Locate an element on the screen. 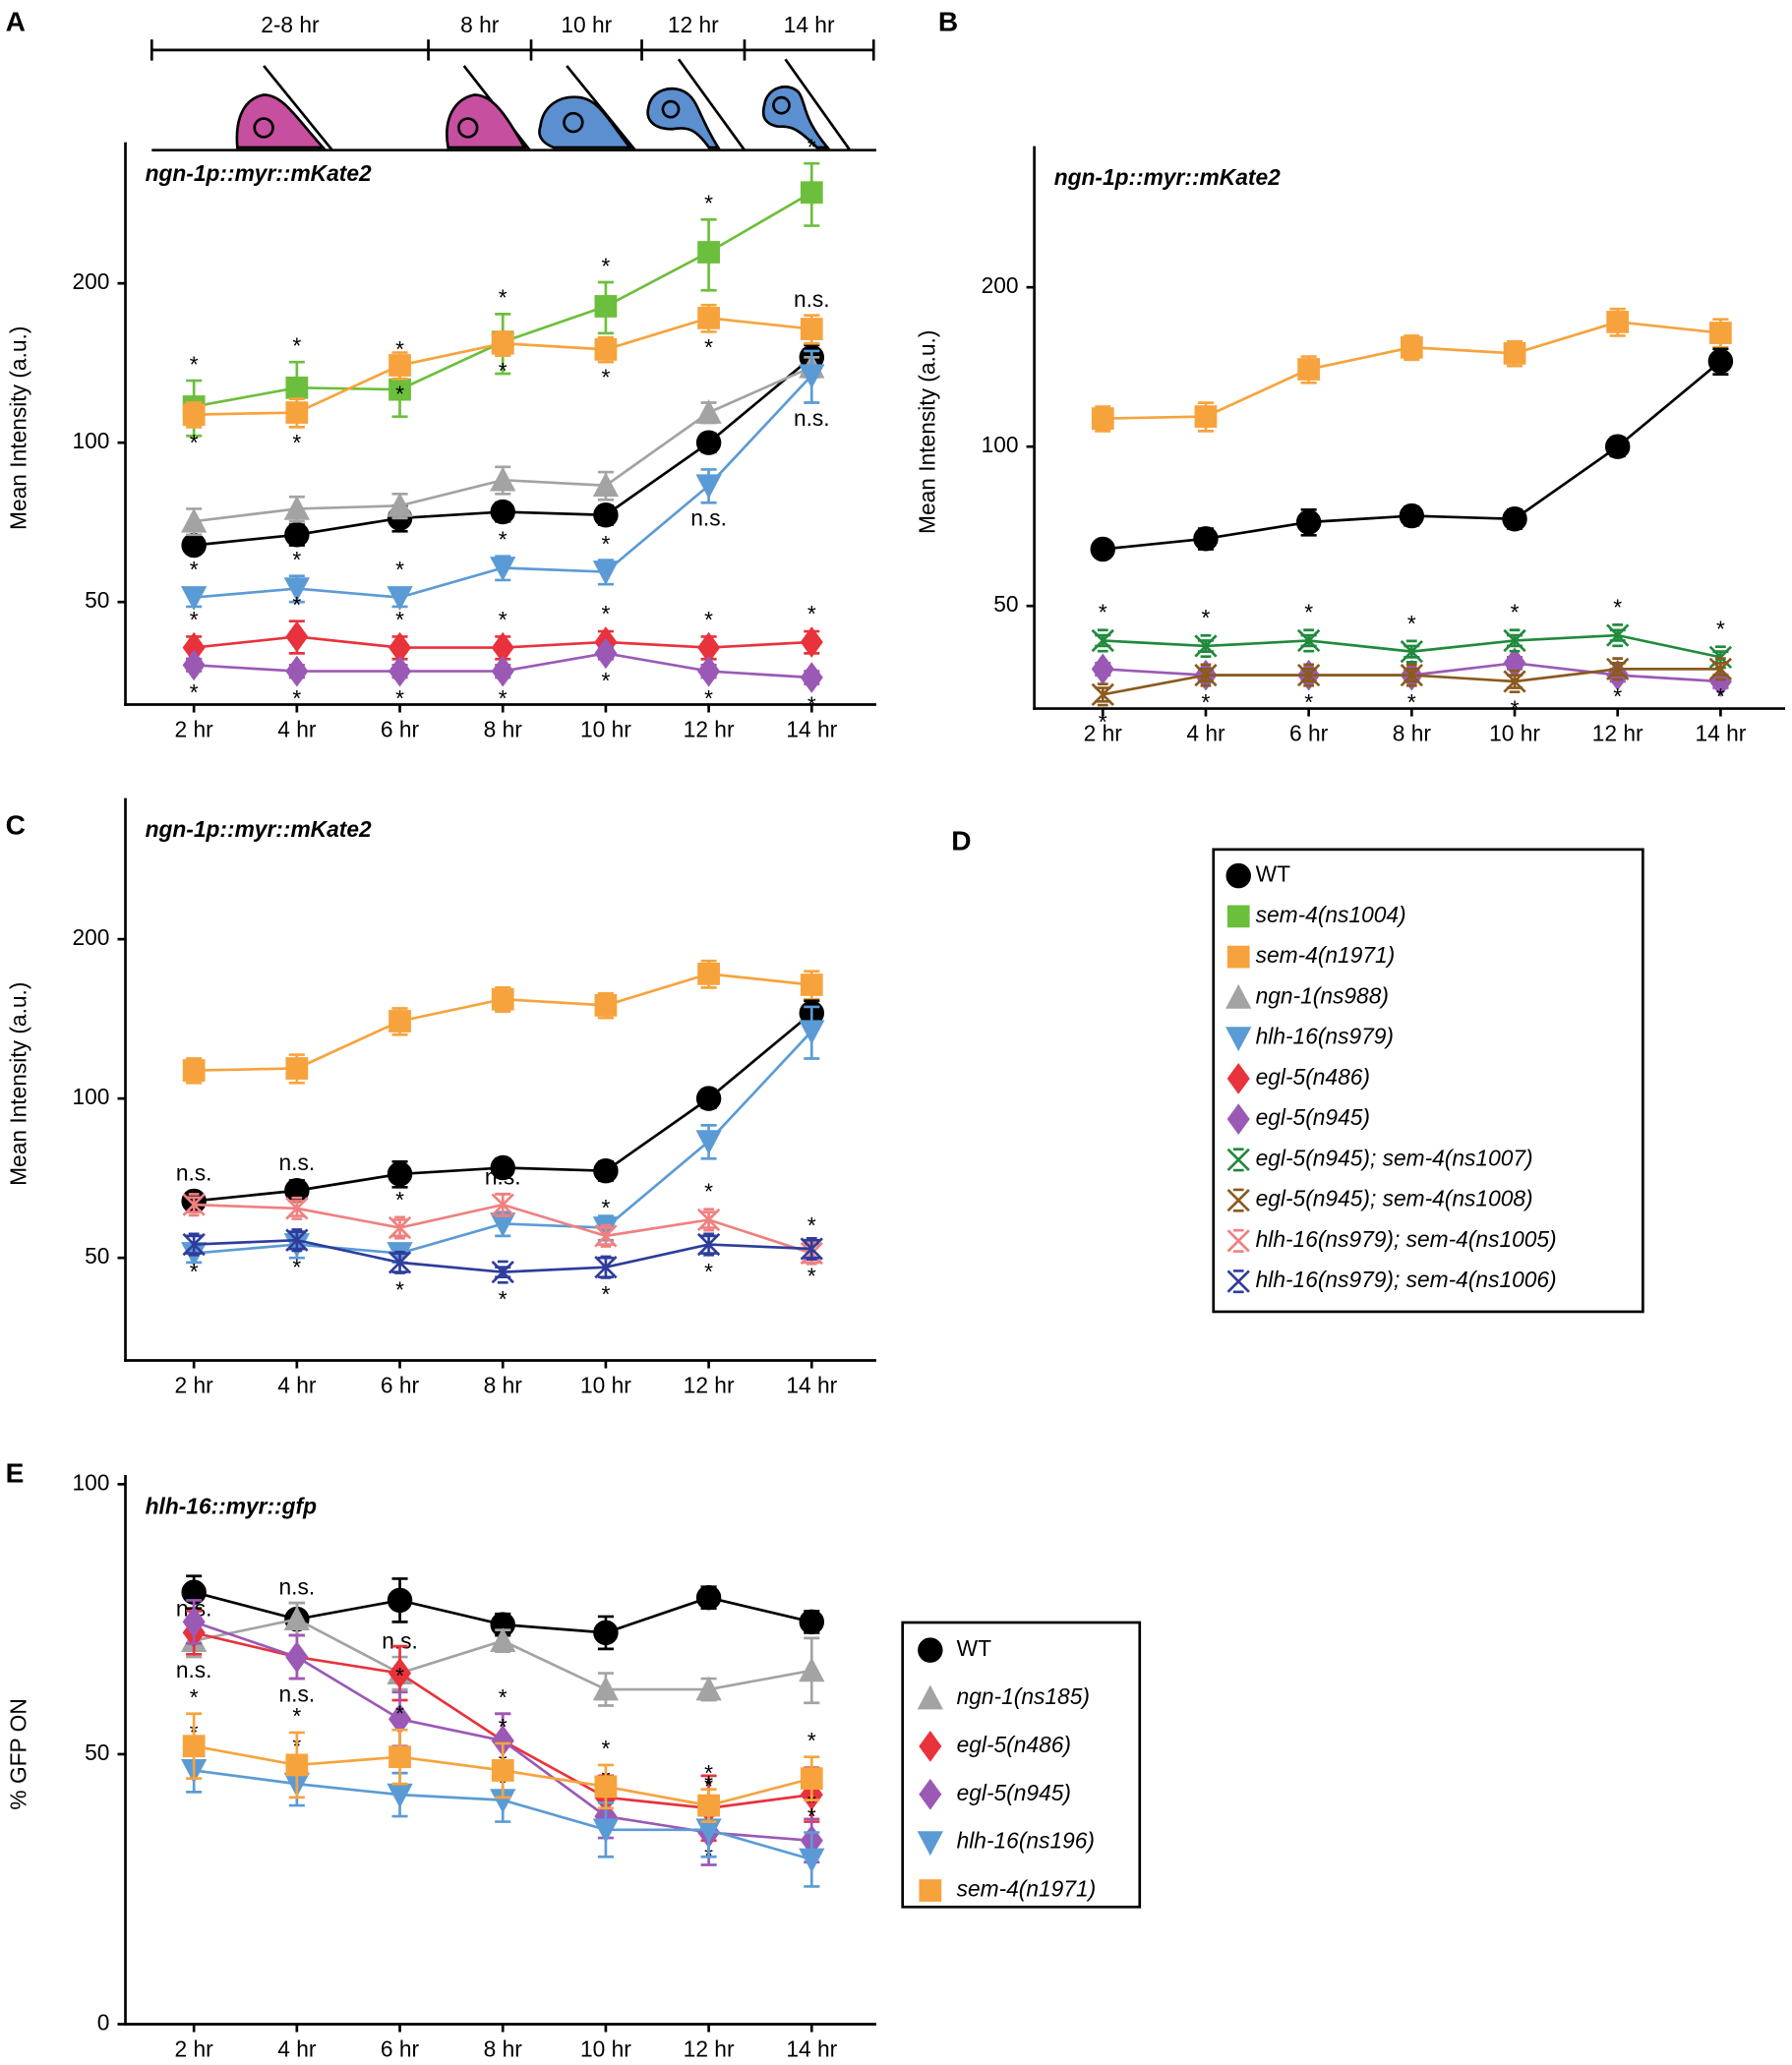 The width and height of the screenshot is (1792, 2065). x-tick-label: 12 hr is located at coordinates (709, 728).